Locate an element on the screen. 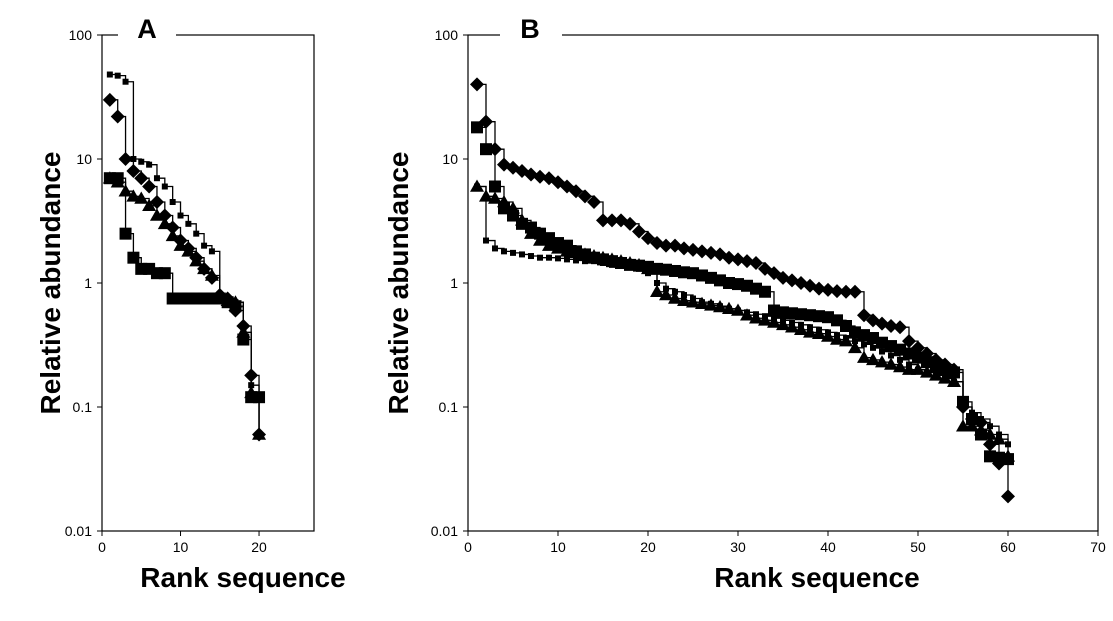  panel-a-title: A is located at coordinates (147, 29).